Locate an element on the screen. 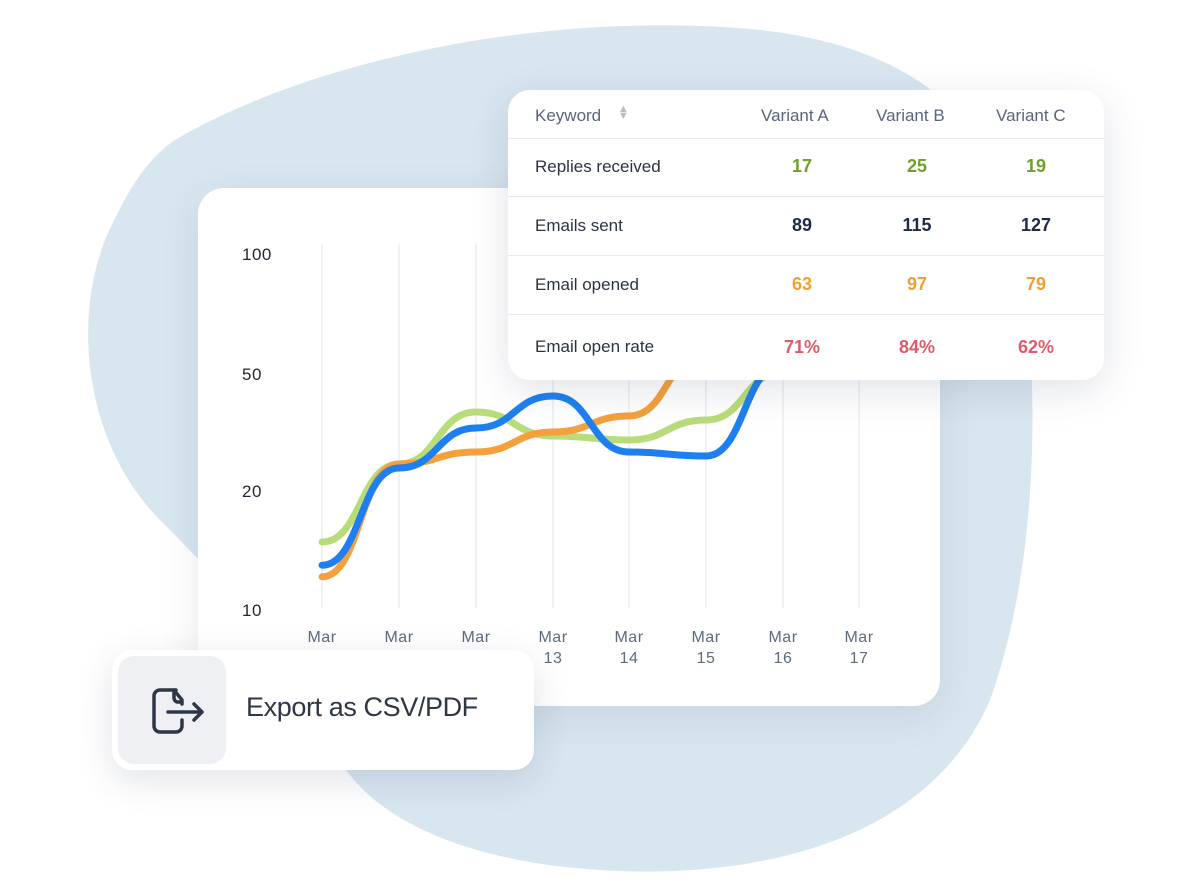 The width and height of the screenshot is (1200, 886). table-row: Emails sent 89 115 127 is located at coordinates (806, 226).